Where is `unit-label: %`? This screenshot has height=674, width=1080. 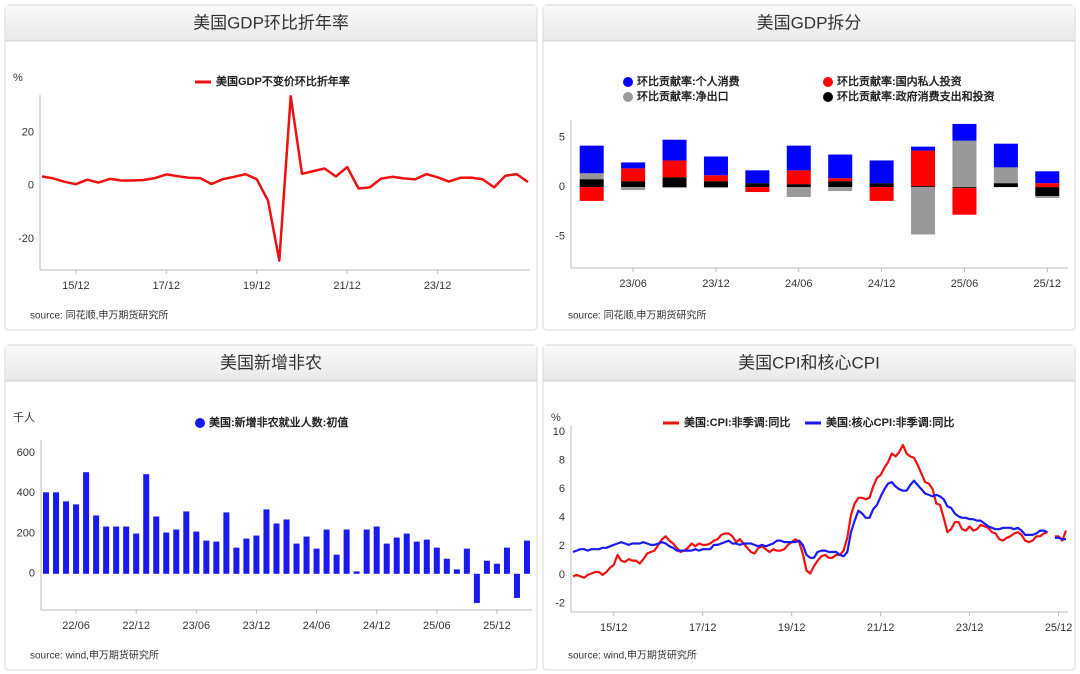 unit-label: % is located at coordinates (18, 78).